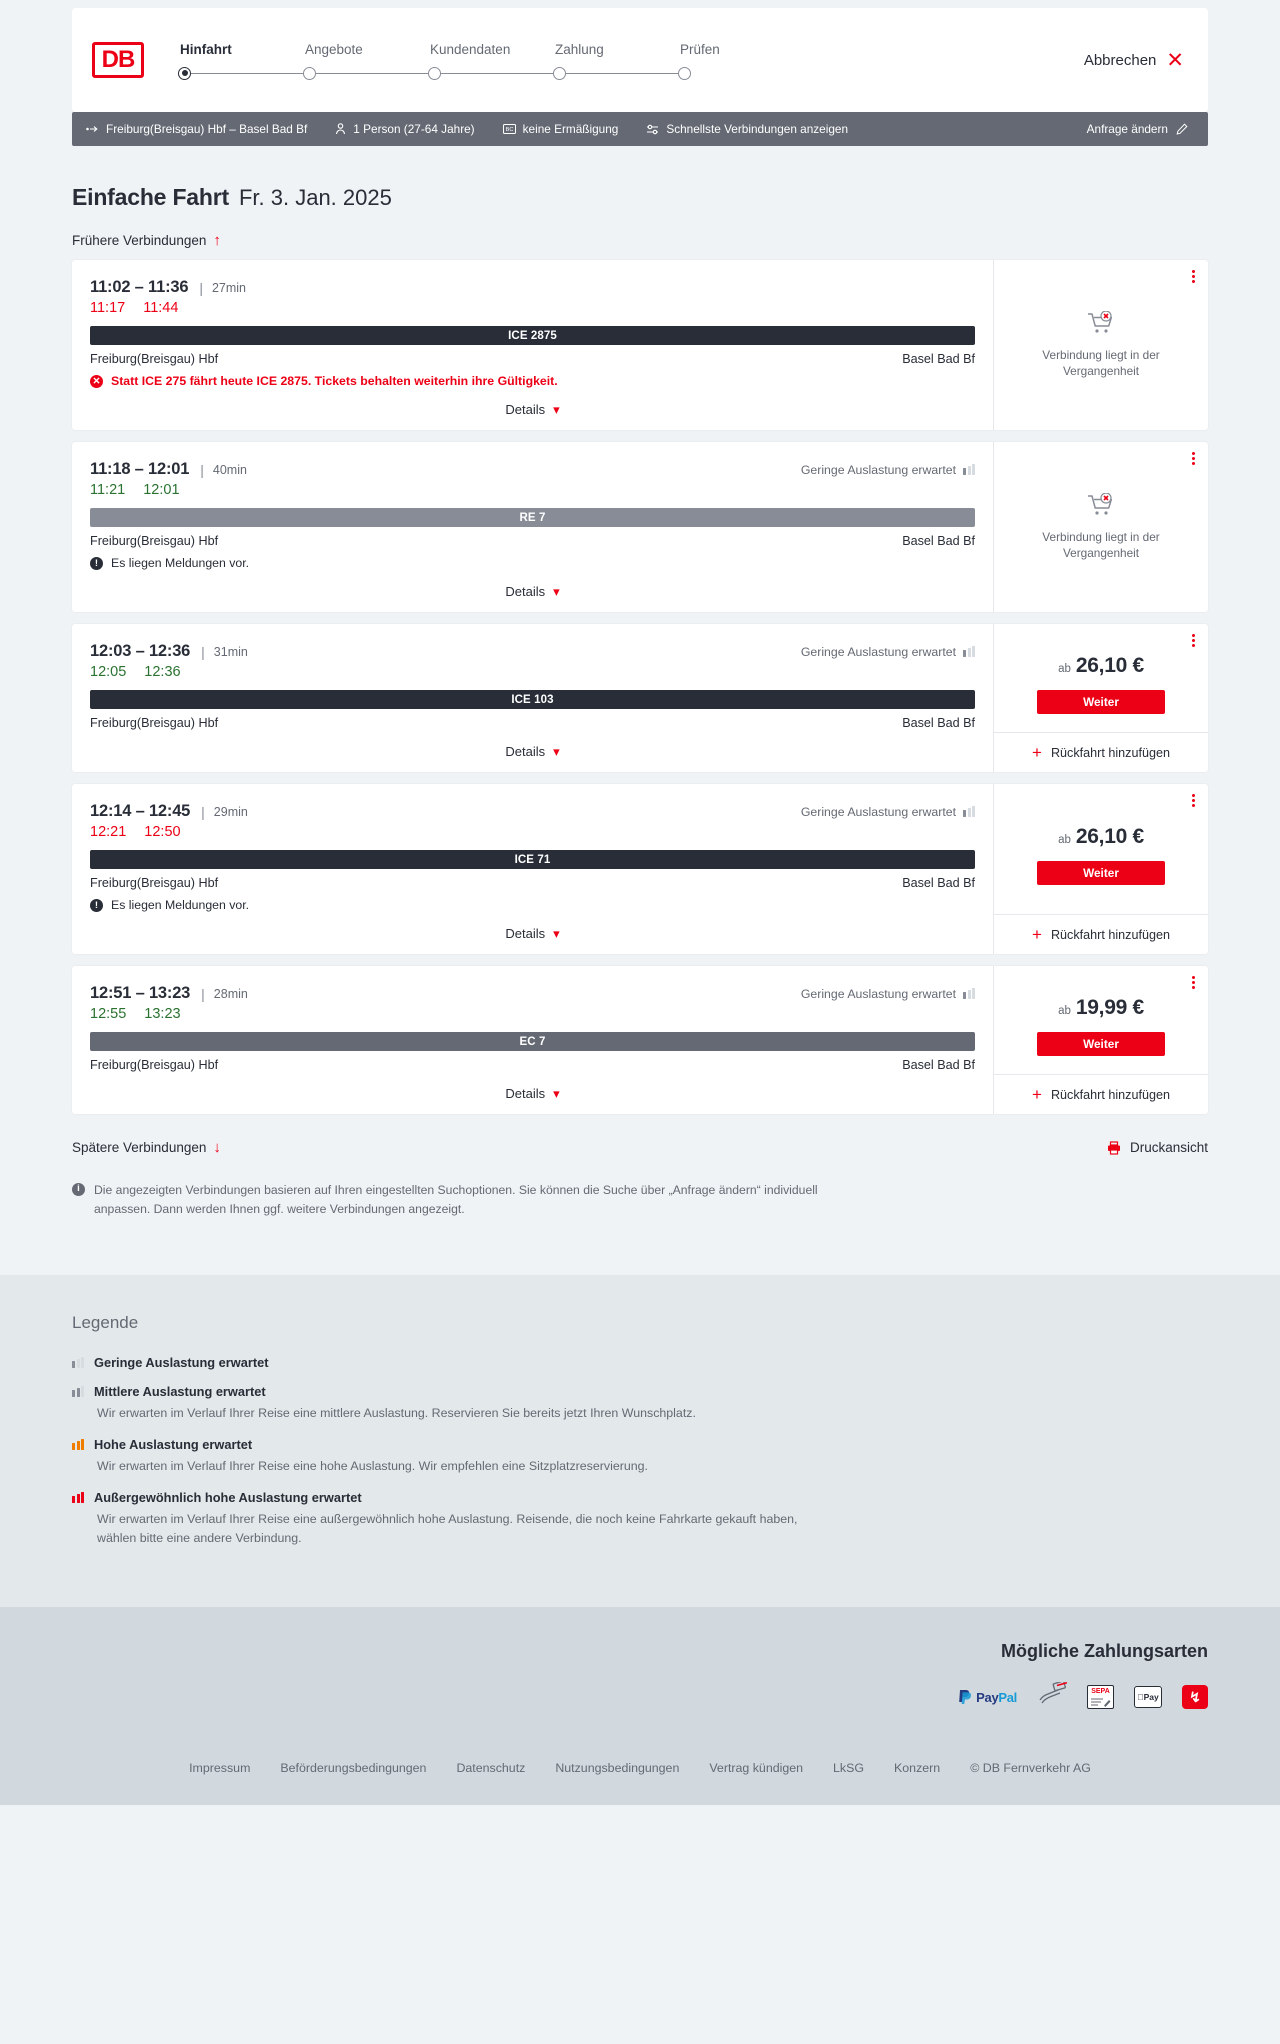 The image size is (1280, 2044). I want to click on db-logo: DB, so click(118, 60).